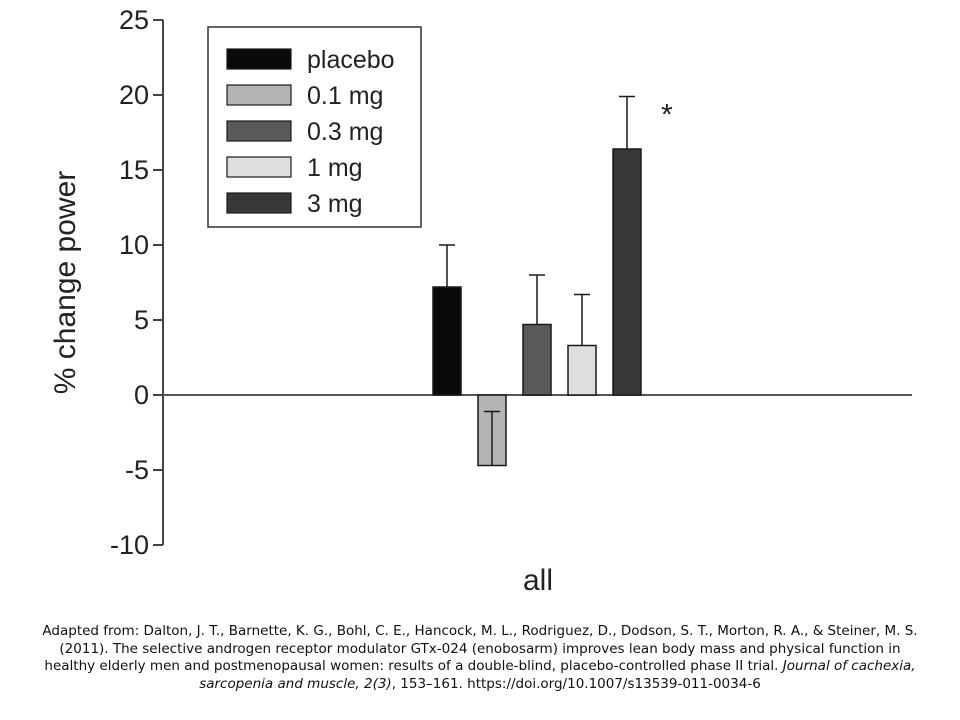 The width and height of the screenshot is (960, 720). Describe the element at coordinates (335, 168) in the screenshot. I see `legend-entry-label: 1 mg` at that location.